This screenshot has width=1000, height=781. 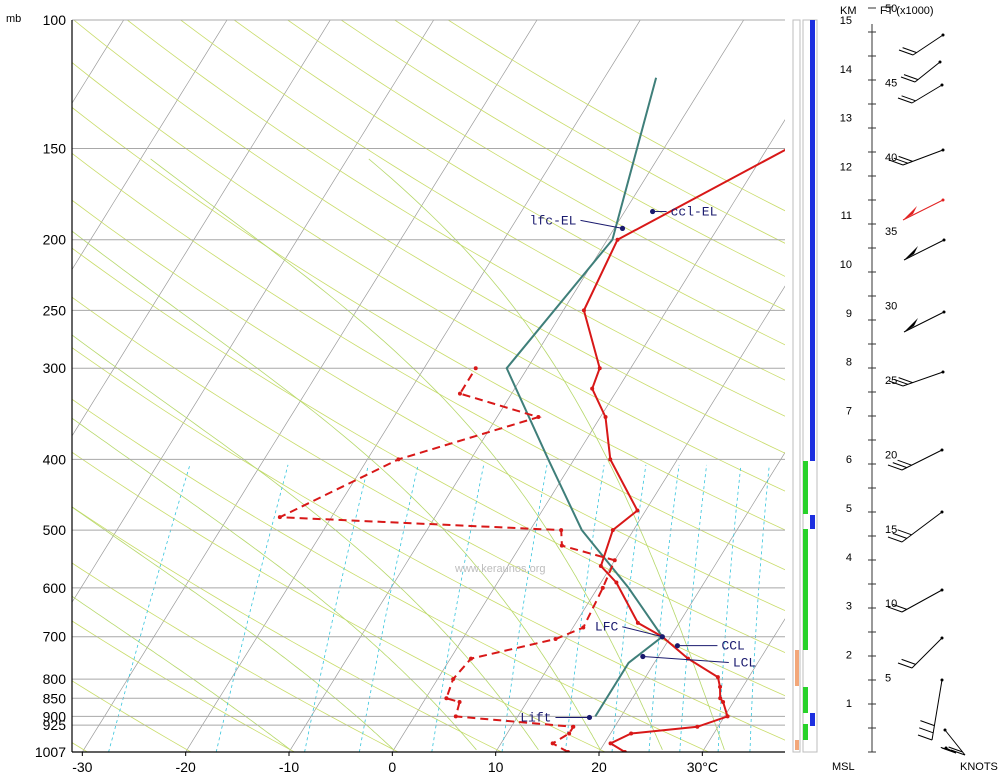 I want to click on ft-axis-label: FT (x1000), so click(x=907, y=11).